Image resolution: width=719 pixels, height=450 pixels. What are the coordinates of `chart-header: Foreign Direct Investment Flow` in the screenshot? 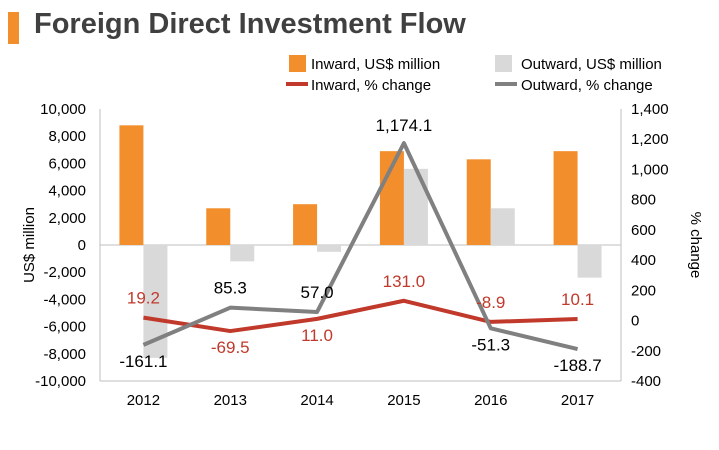 It's located at (359, 28).